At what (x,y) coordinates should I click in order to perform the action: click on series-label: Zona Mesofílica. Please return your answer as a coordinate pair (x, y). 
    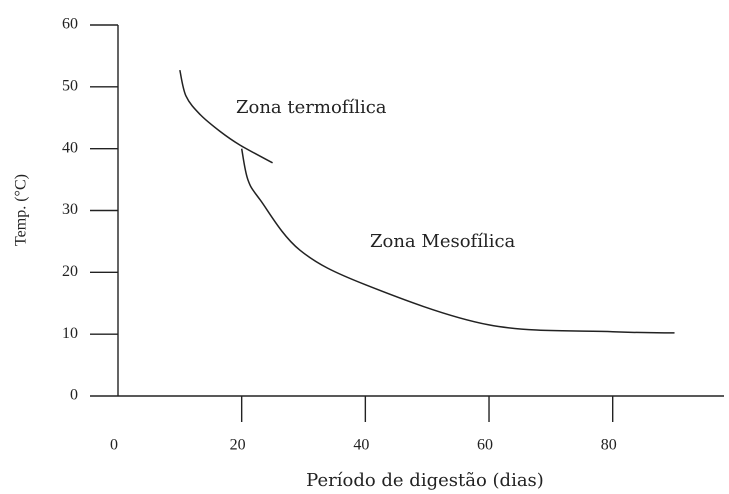
    Looking at the image, I should click on (443, 241).